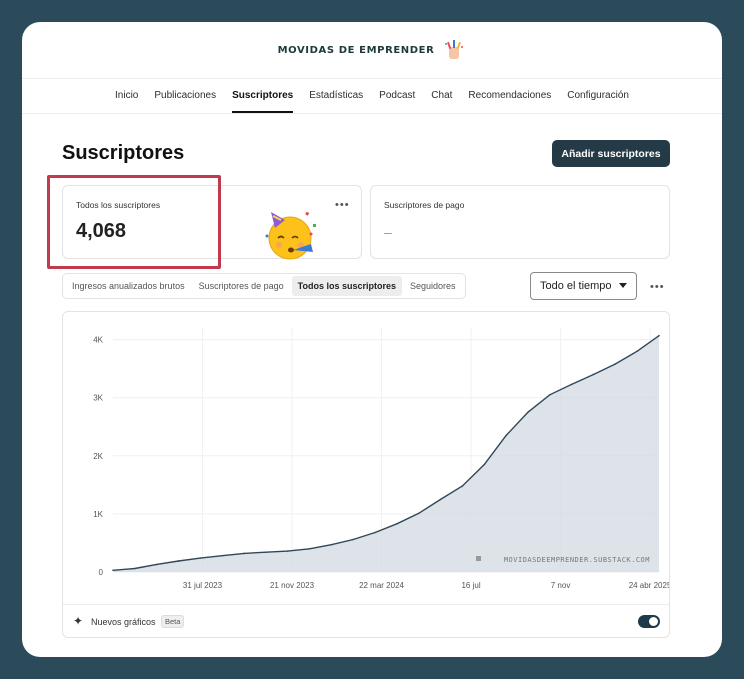  Describe the element at coordinates (134, 222) in the screenshot. I see `highlight-box` at that location.